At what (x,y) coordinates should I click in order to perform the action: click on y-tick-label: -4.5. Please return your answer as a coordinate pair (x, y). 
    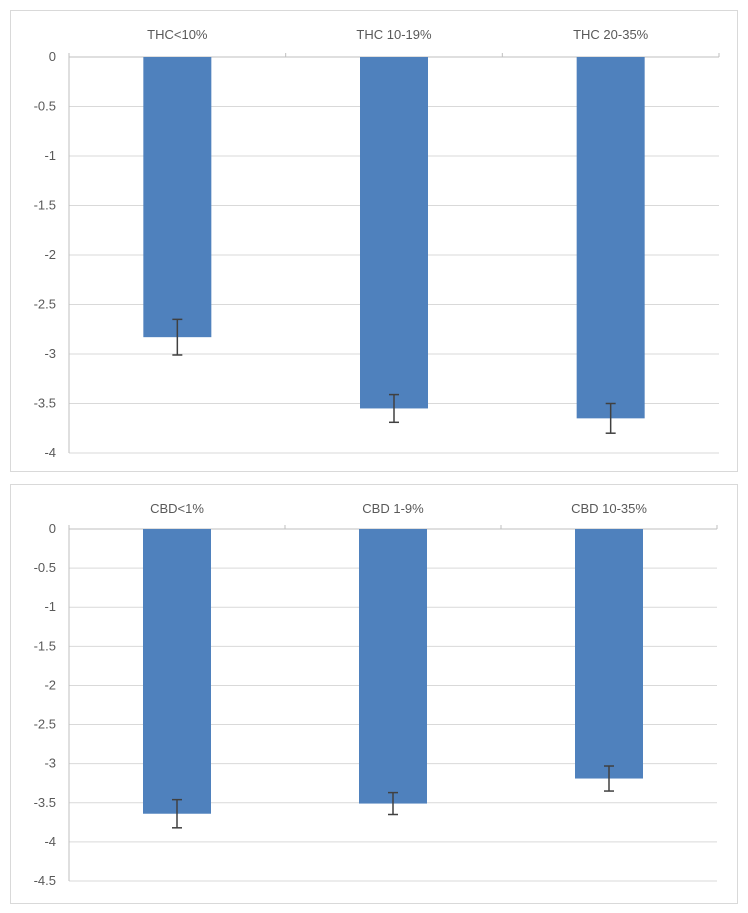
    Looking at the image, I should click on (45, 880).